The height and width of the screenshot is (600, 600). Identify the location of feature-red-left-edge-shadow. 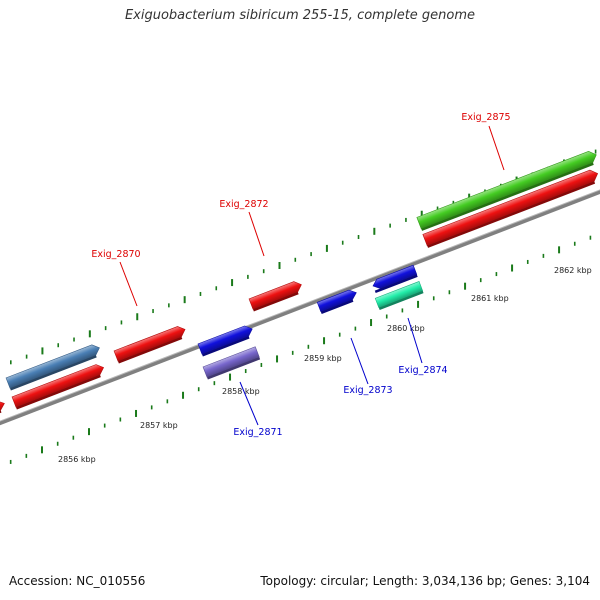
(1, 414).